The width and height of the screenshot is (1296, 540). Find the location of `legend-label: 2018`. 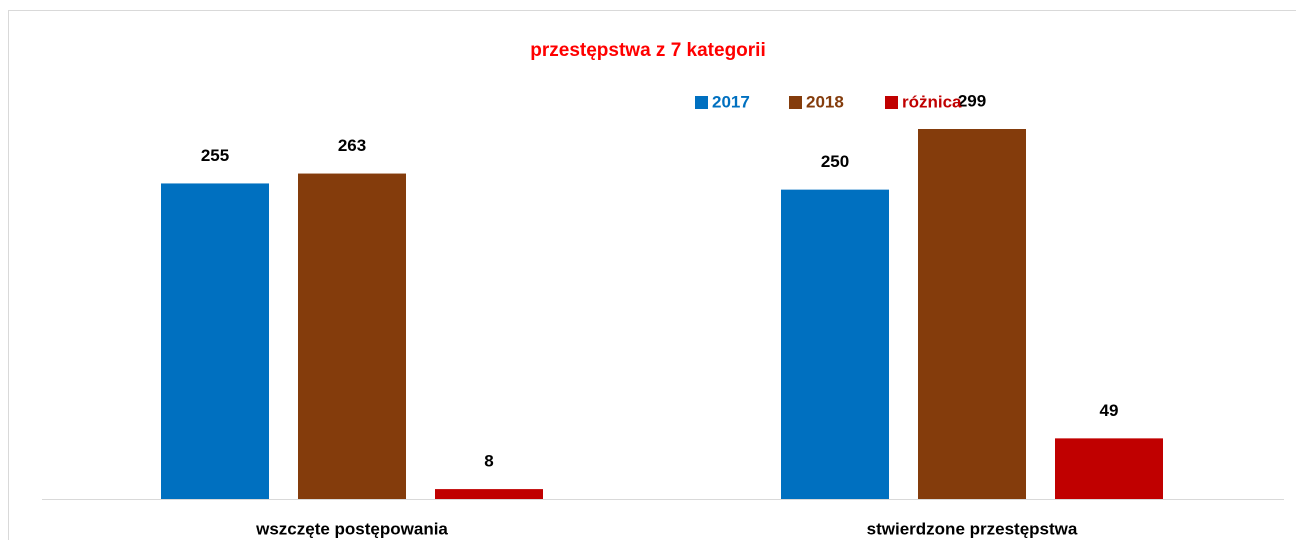

legend-label: 2018 is located at coordinates (825, 101).